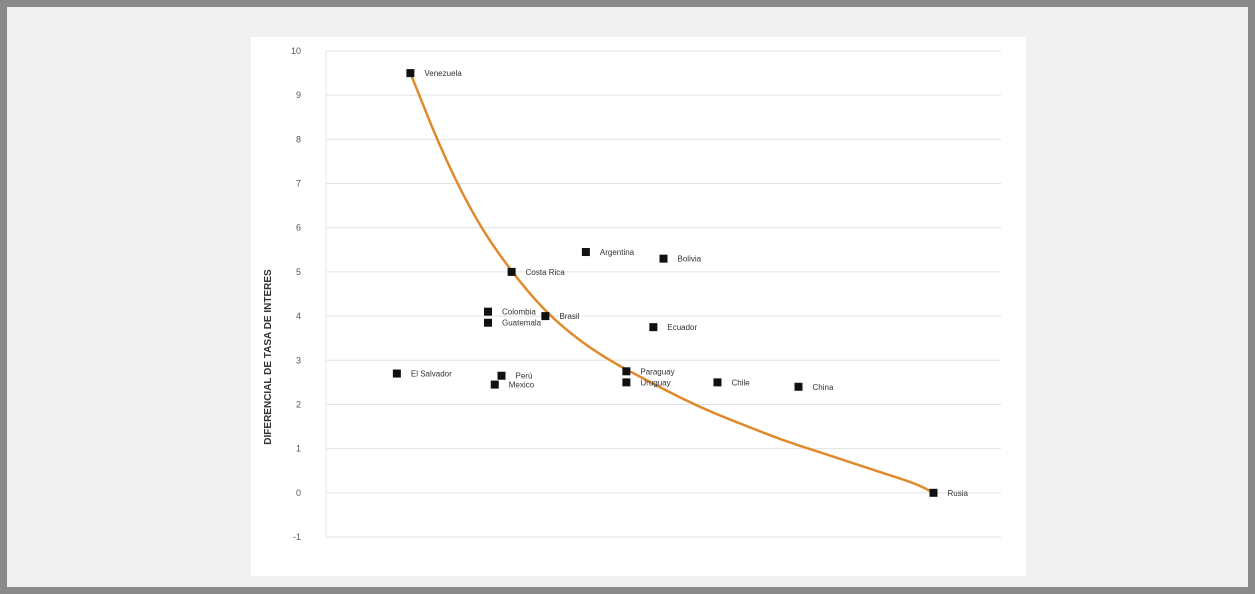 This screenshot has width=1255, height=594. What do you see at coordinates (268, 357) in the screenshot?
I see `y-axis-label: DIFERENCIAL DE TASA DE INTERES` at bounding box center [268, 357].